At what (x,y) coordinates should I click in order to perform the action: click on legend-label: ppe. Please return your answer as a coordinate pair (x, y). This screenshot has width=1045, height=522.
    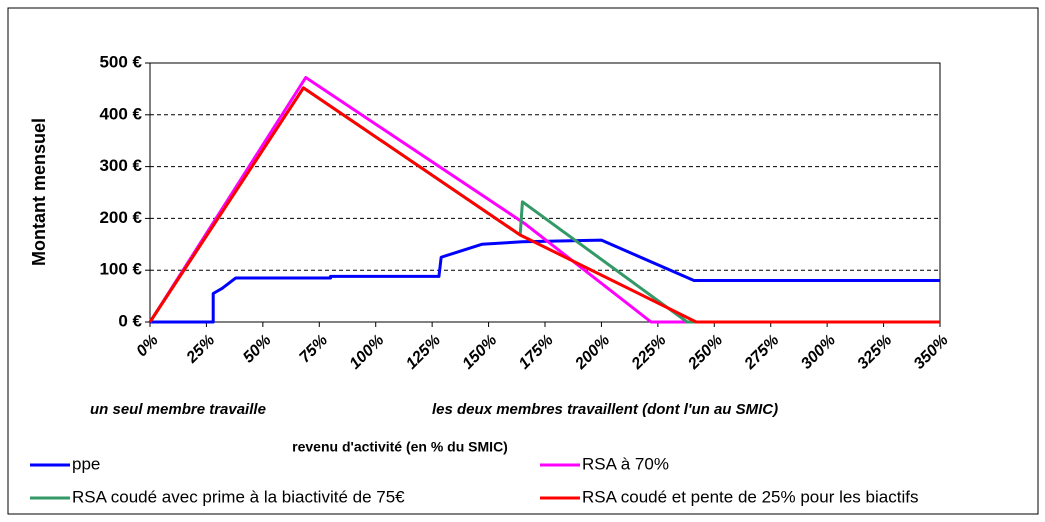
    Looking at the image, I should click on (86, 463).